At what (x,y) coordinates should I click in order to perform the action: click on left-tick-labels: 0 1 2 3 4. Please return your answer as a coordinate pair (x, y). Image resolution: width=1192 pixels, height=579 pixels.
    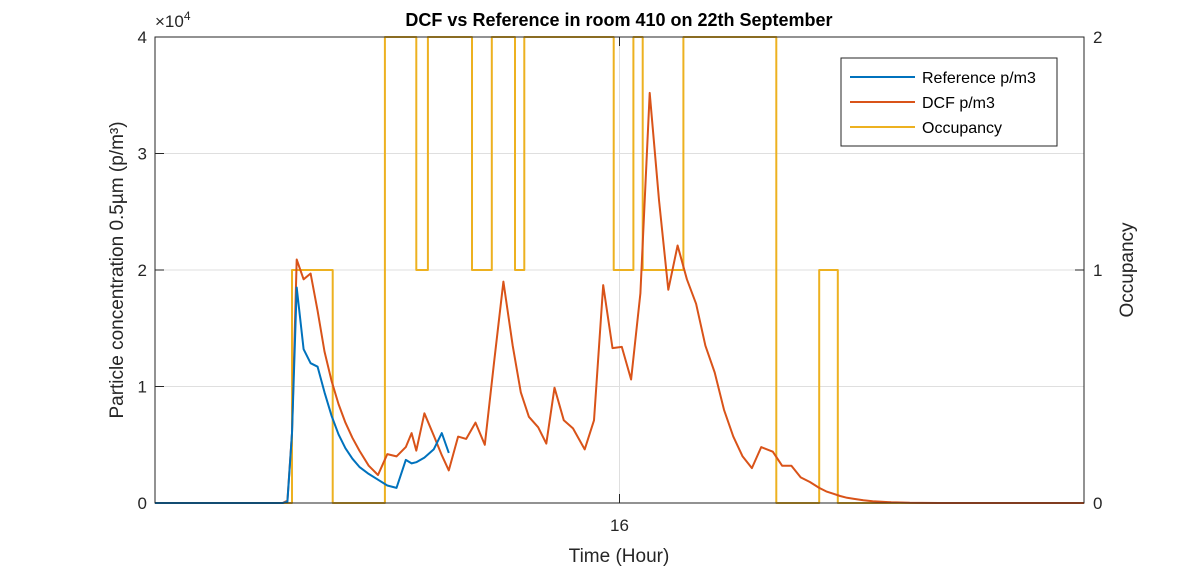
    Looking at the image, I should click on (142, 270).